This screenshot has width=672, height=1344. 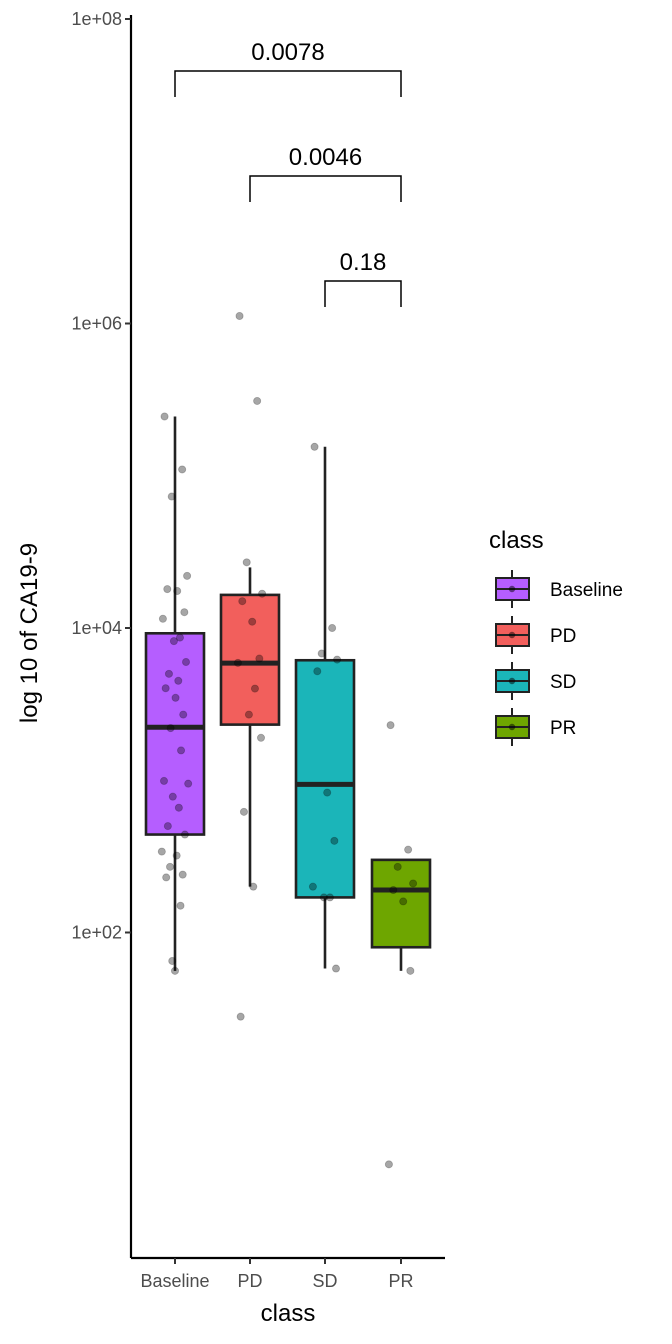 What do you see at coordinates (96, 933) in the screenshot?
I see `y-tick-label: 1e+02` at bounding box center [96, 933].